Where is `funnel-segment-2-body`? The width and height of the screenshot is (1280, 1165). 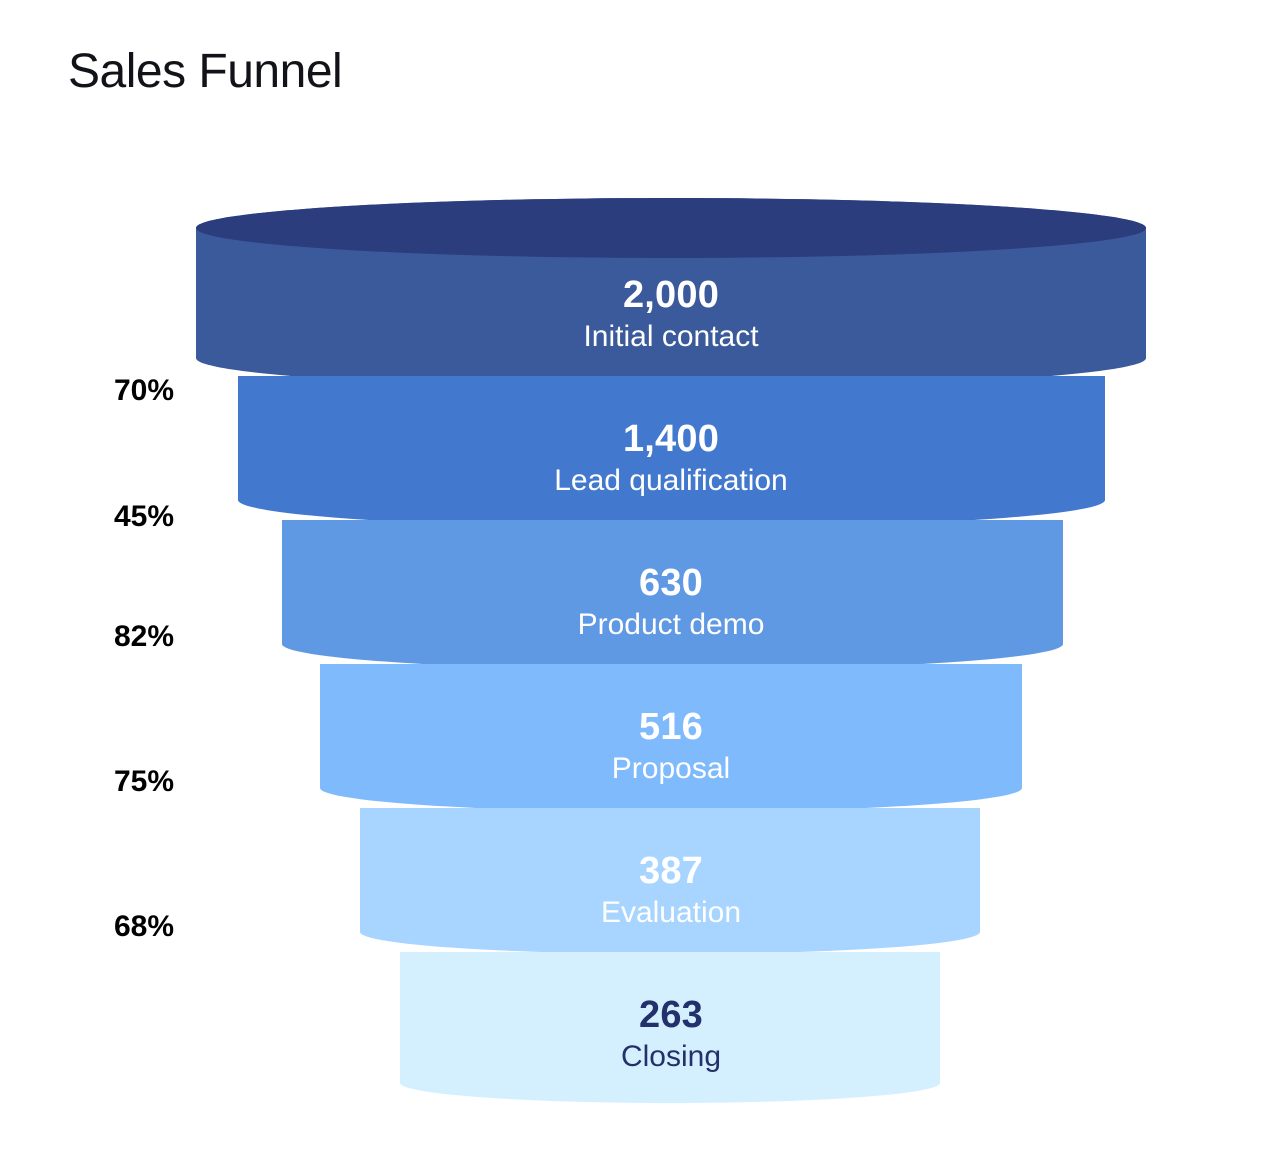 funnel-segment-2-body is located at coordinates (671, 452).